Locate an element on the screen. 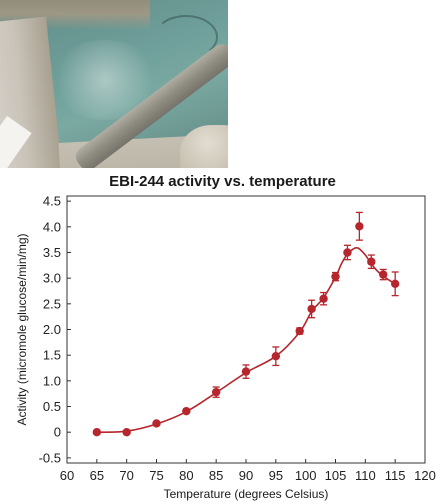 This screenshot has height=504, width=445. chart-title: EBI-244 activity vs. temperature is located at coordinates (222, 181).